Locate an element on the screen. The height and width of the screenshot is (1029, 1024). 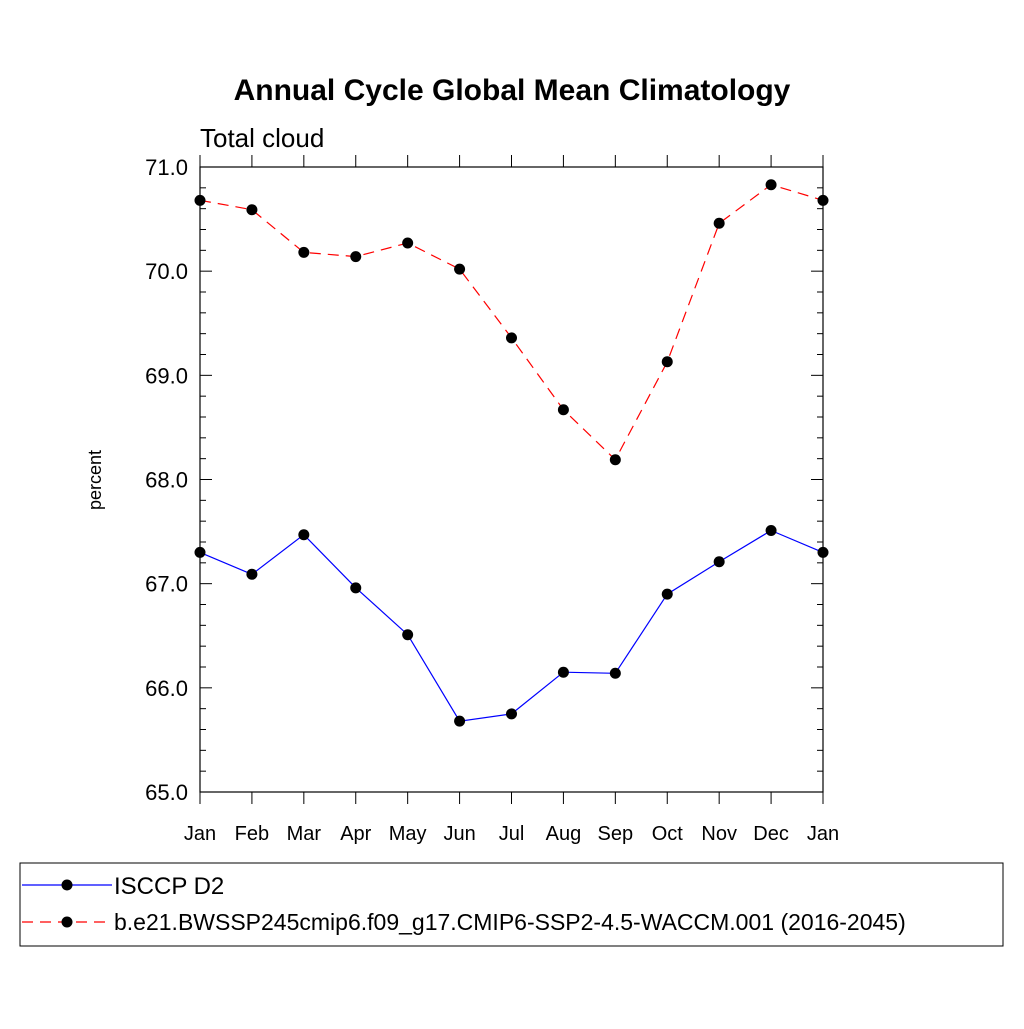
x-tick-label: Apr is located at coordinates (355, 834).